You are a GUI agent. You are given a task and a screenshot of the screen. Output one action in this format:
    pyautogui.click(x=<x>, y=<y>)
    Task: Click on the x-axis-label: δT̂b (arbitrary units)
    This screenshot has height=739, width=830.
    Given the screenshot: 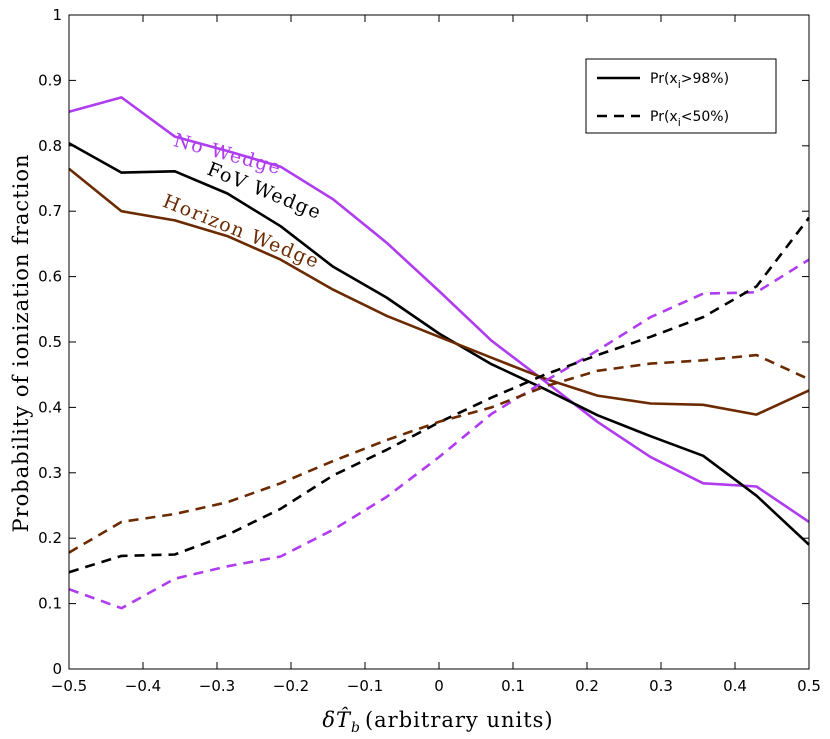 What is the action you would take?
    pyautogui.click(x=437, y=722)
    